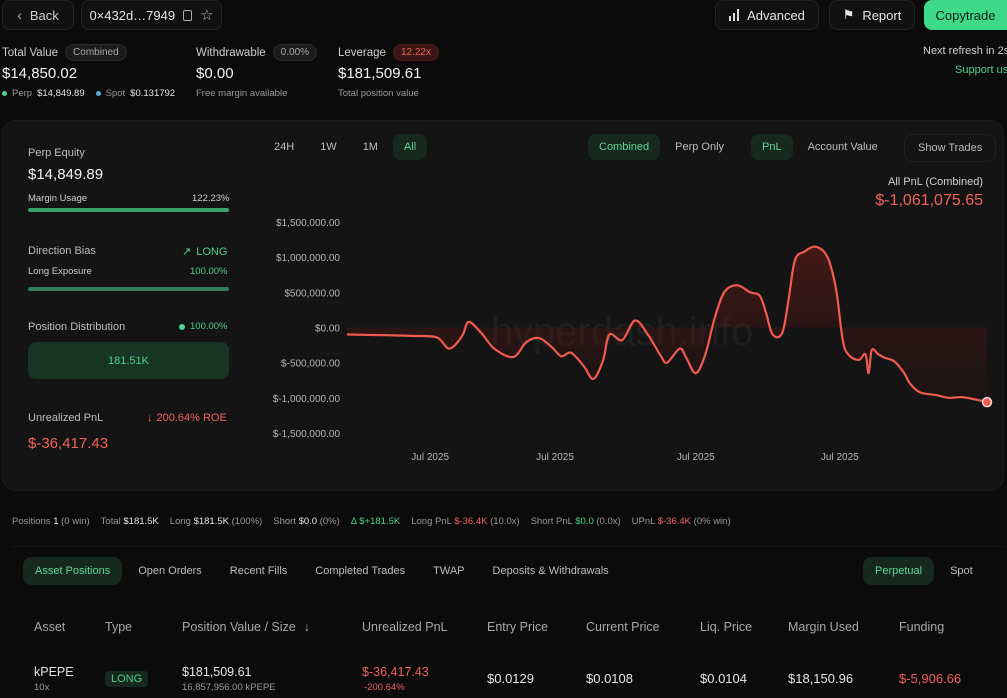 This screenshot has height=698, width=1007. I want to click on tab-asset-positions: Asset Positions, so click(73, 571).